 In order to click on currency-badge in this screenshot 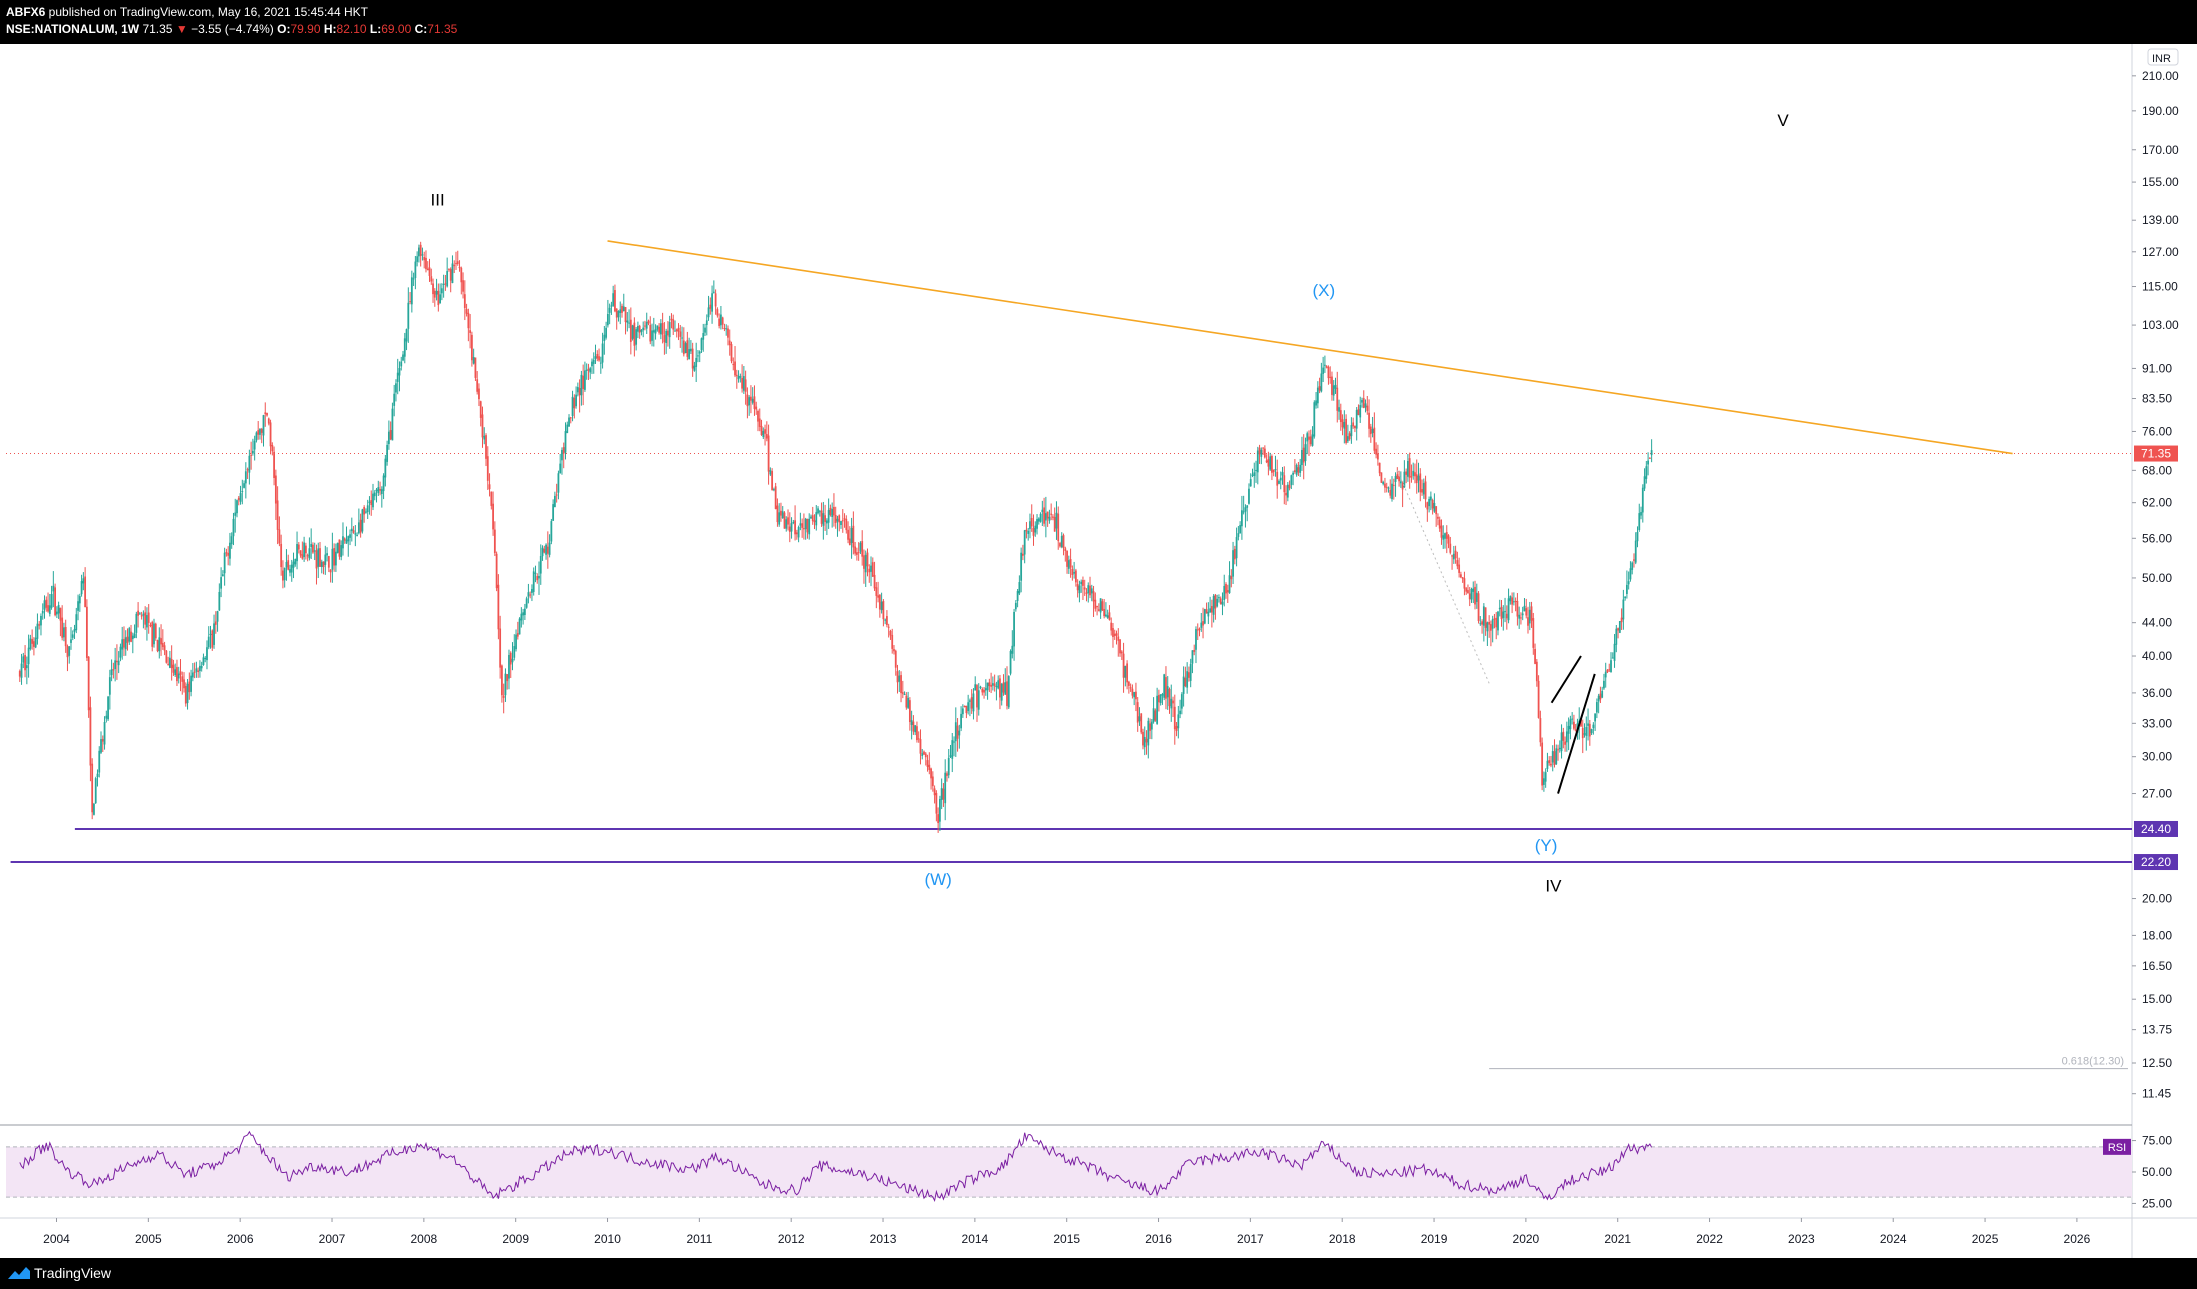, I will do `click(2163, 57)`.